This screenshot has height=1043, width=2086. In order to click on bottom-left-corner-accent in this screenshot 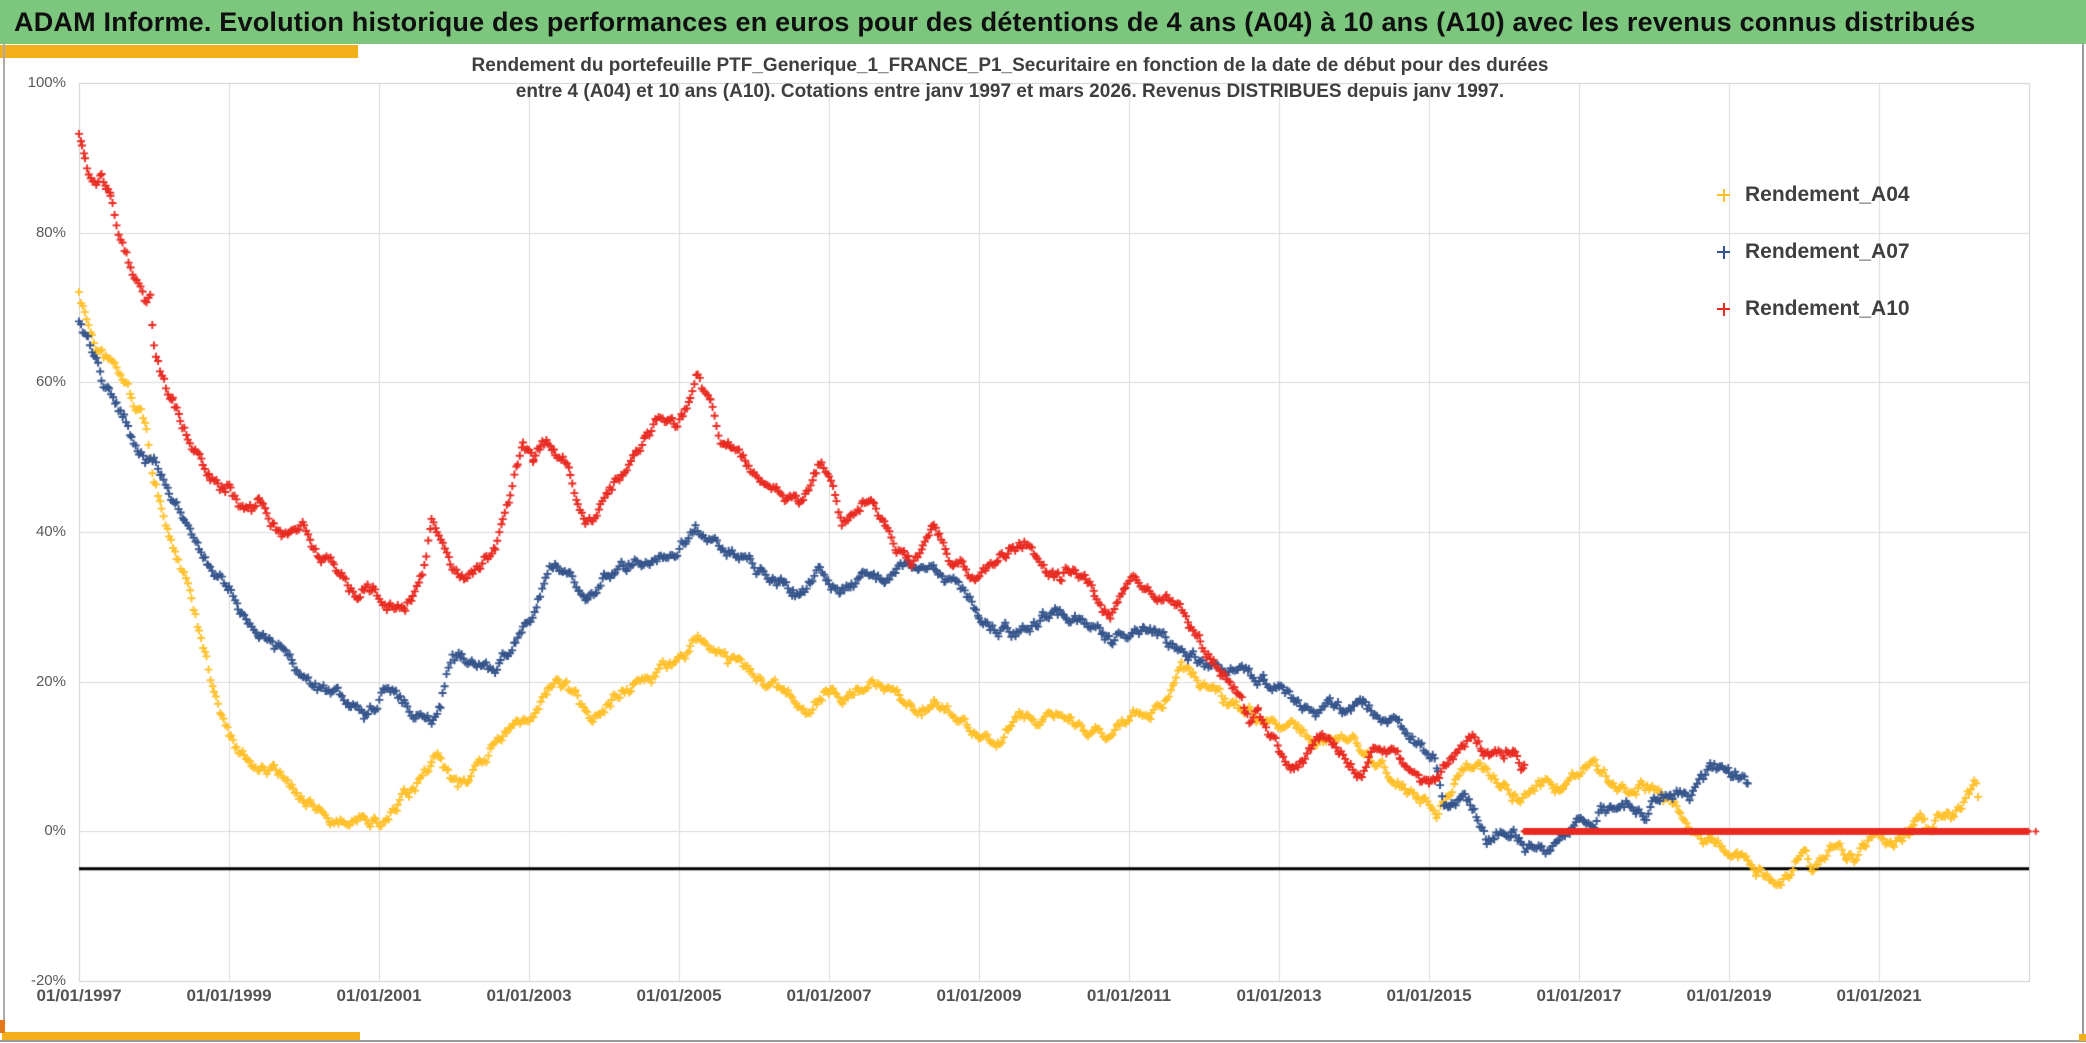, I will do `click(2, 1026)`.